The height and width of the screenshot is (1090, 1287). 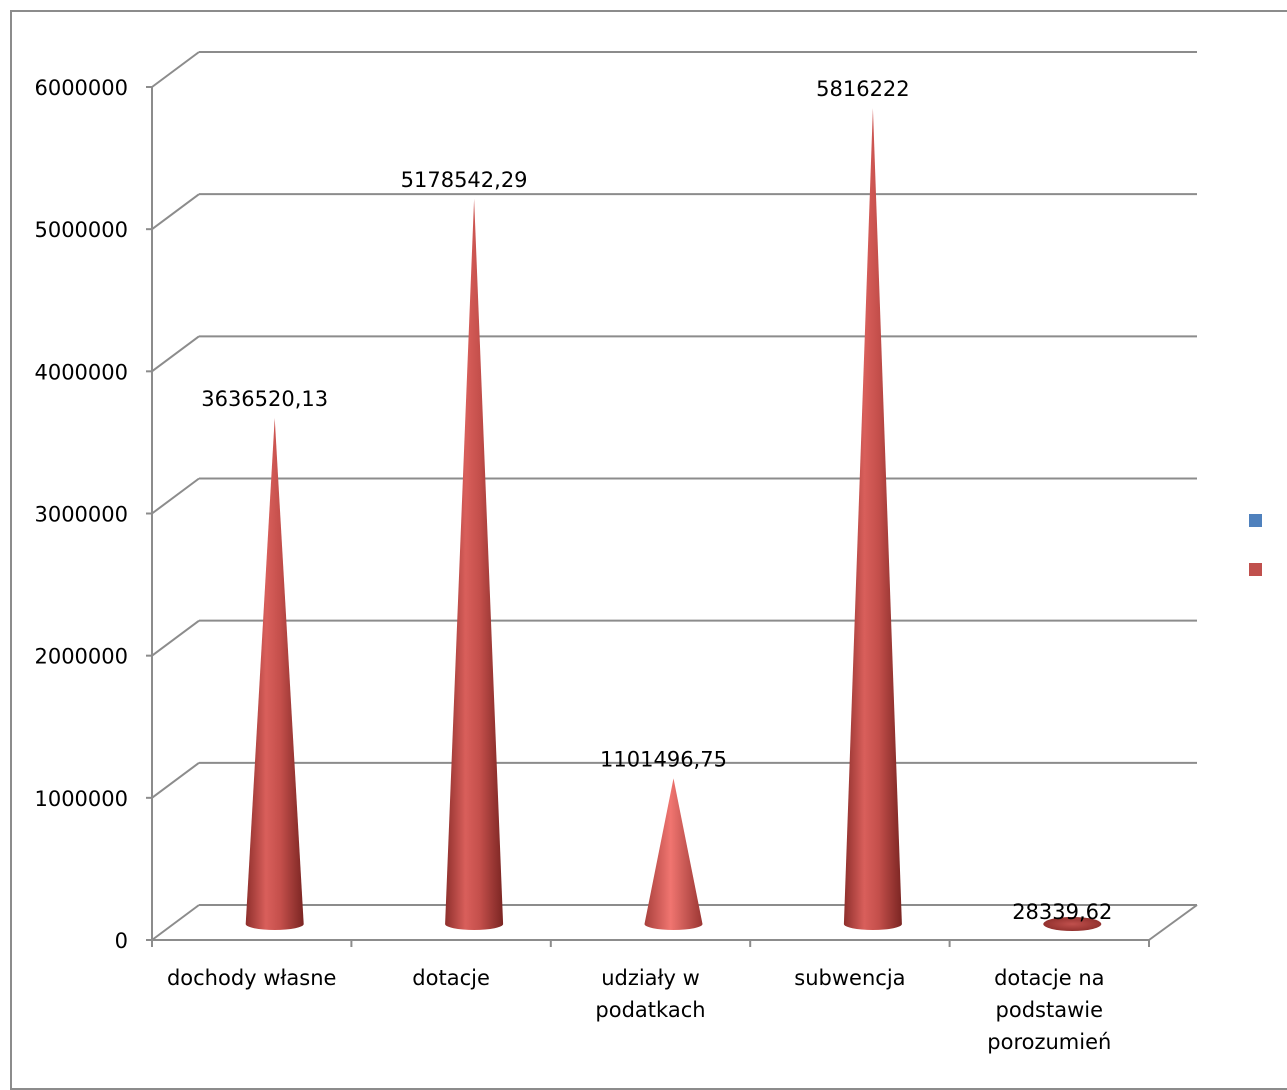 What do you see at coordinates (81, 657) in the screenshot?
I see `y-tick-label-2: 2000000` at bounding box center [81, 657].